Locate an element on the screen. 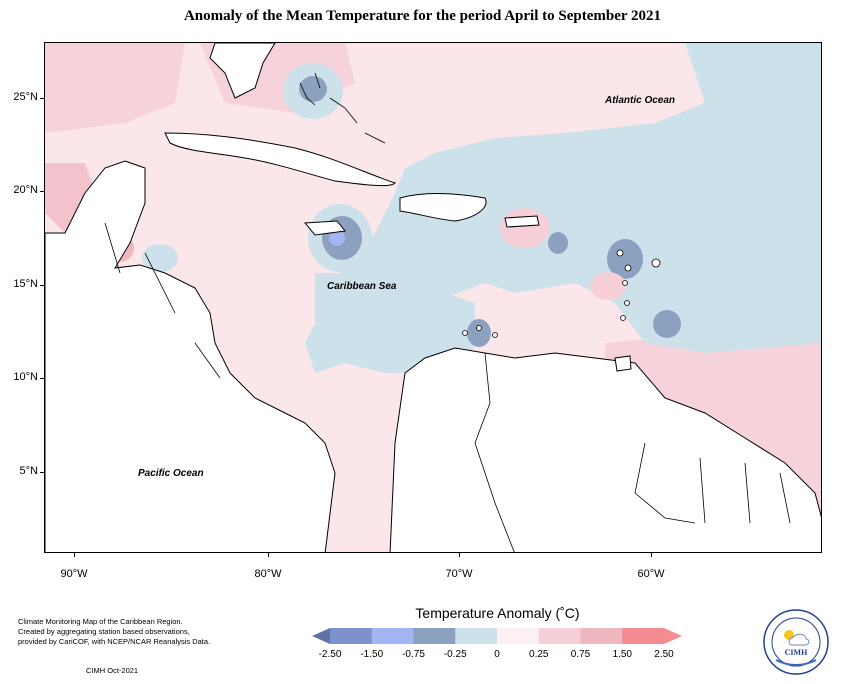 The height and width of the screenshot is (684, 845). jamaica is located at coordinates (324, 228).